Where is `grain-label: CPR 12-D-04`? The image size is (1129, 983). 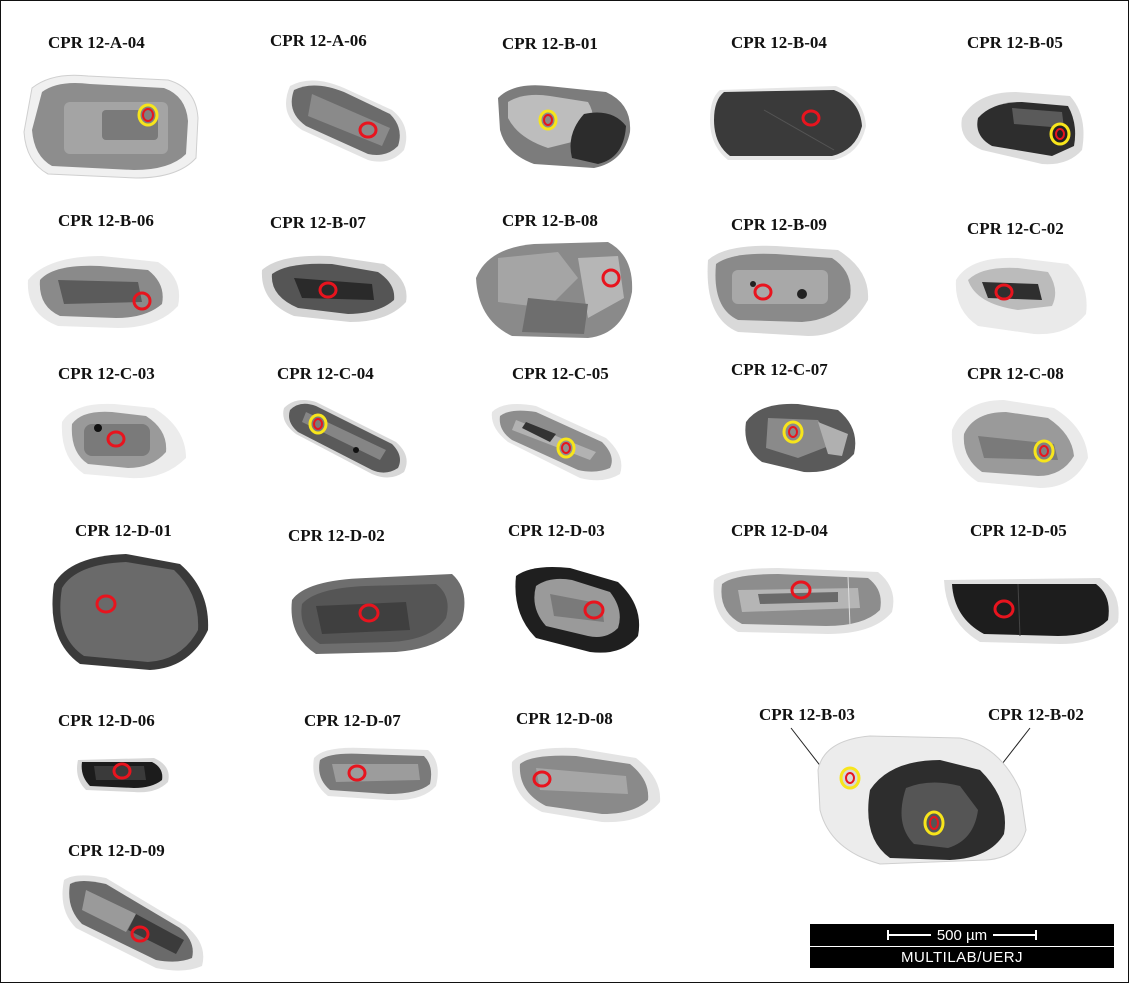
grain-label: CPR 12-D-04 is located at coordinates (779, 530).